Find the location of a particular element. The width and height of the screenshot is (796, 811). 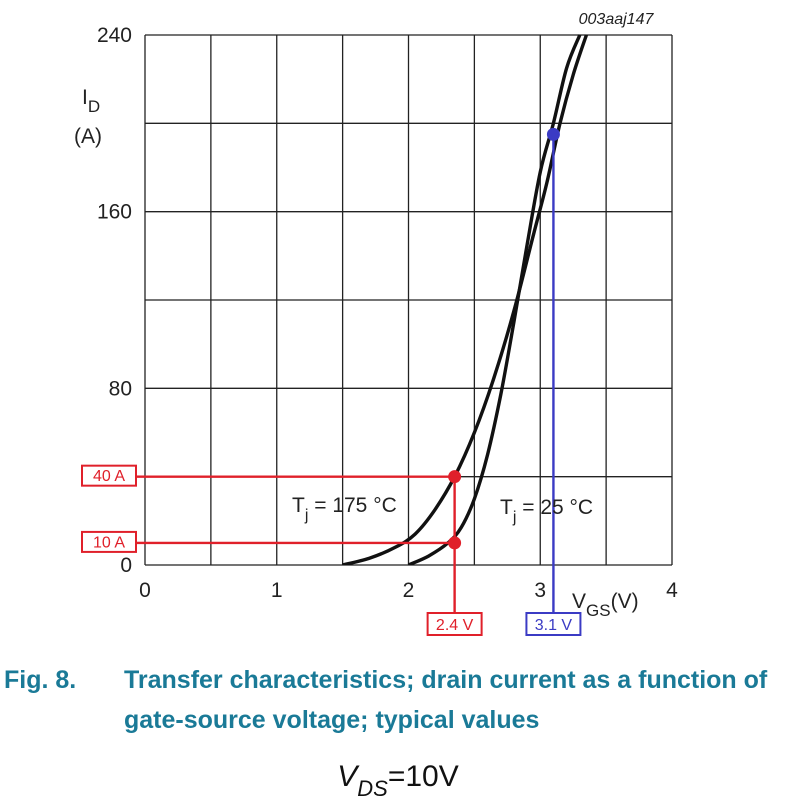

y-tick-label: 240 is located at coordinates (114, 35).